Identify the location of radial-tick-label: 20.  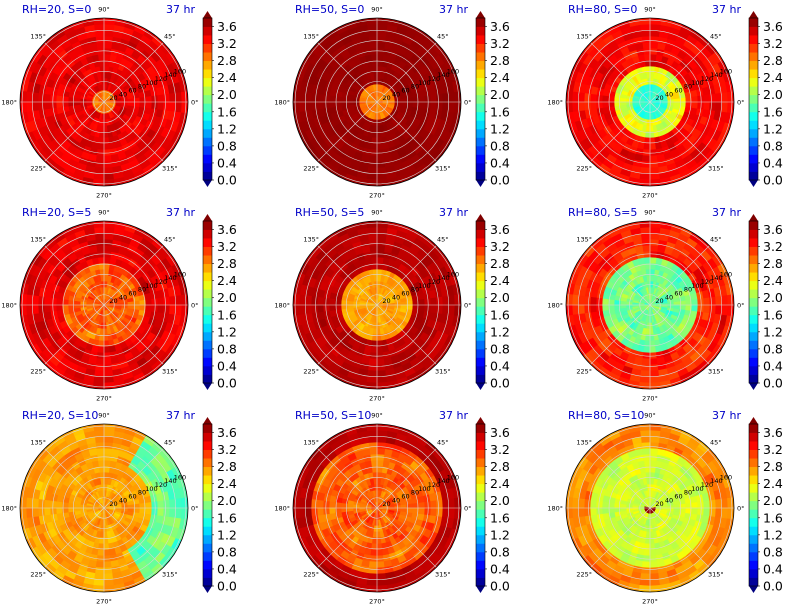
(113, 301).